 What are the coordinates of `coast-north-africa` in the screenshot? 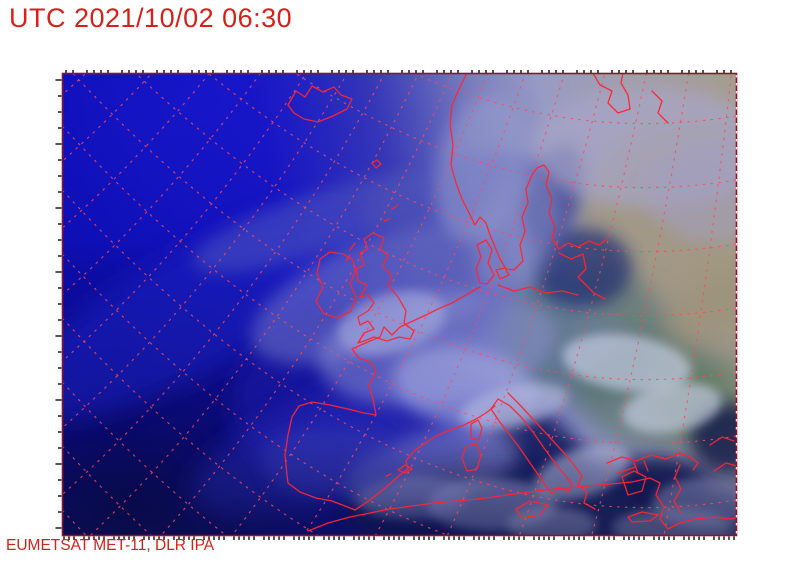 It's located at (522, 504).